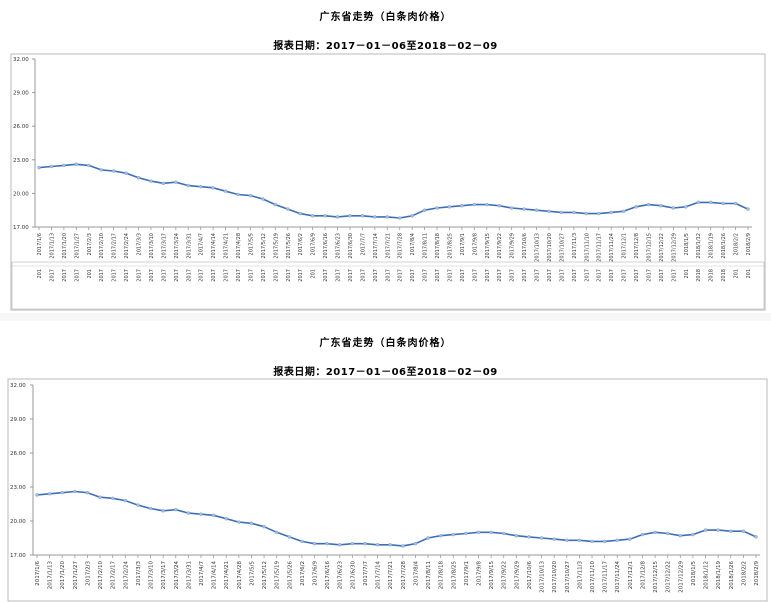  I want to click on lower-tick-label: 2018, so click(724, 275).